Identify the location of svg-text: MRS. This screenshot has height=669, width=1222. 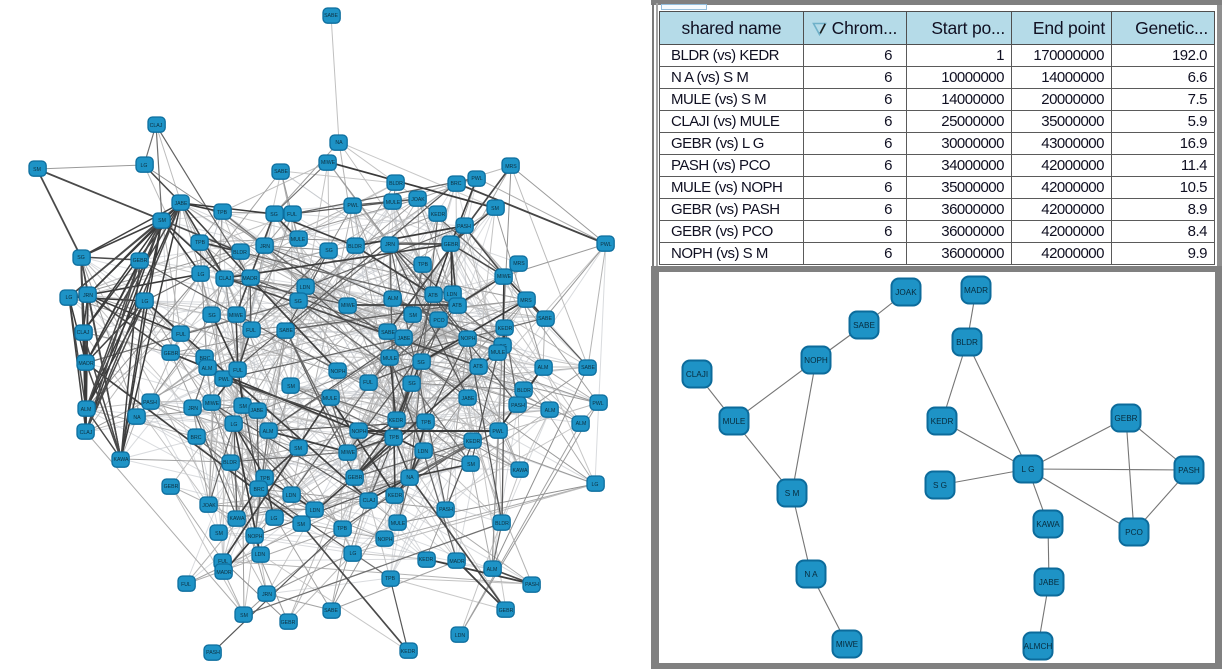
(511, 167).